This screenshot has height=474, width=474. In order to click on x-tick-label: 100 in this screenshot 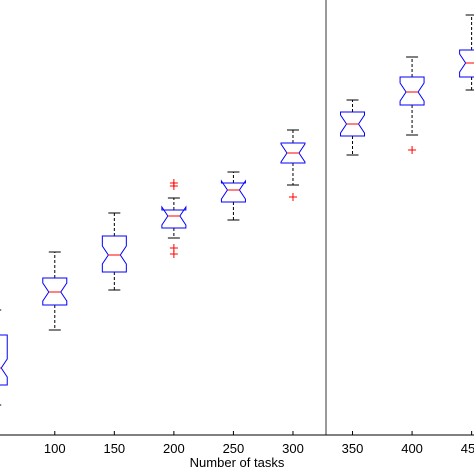, I will do `click(55, 448)`.